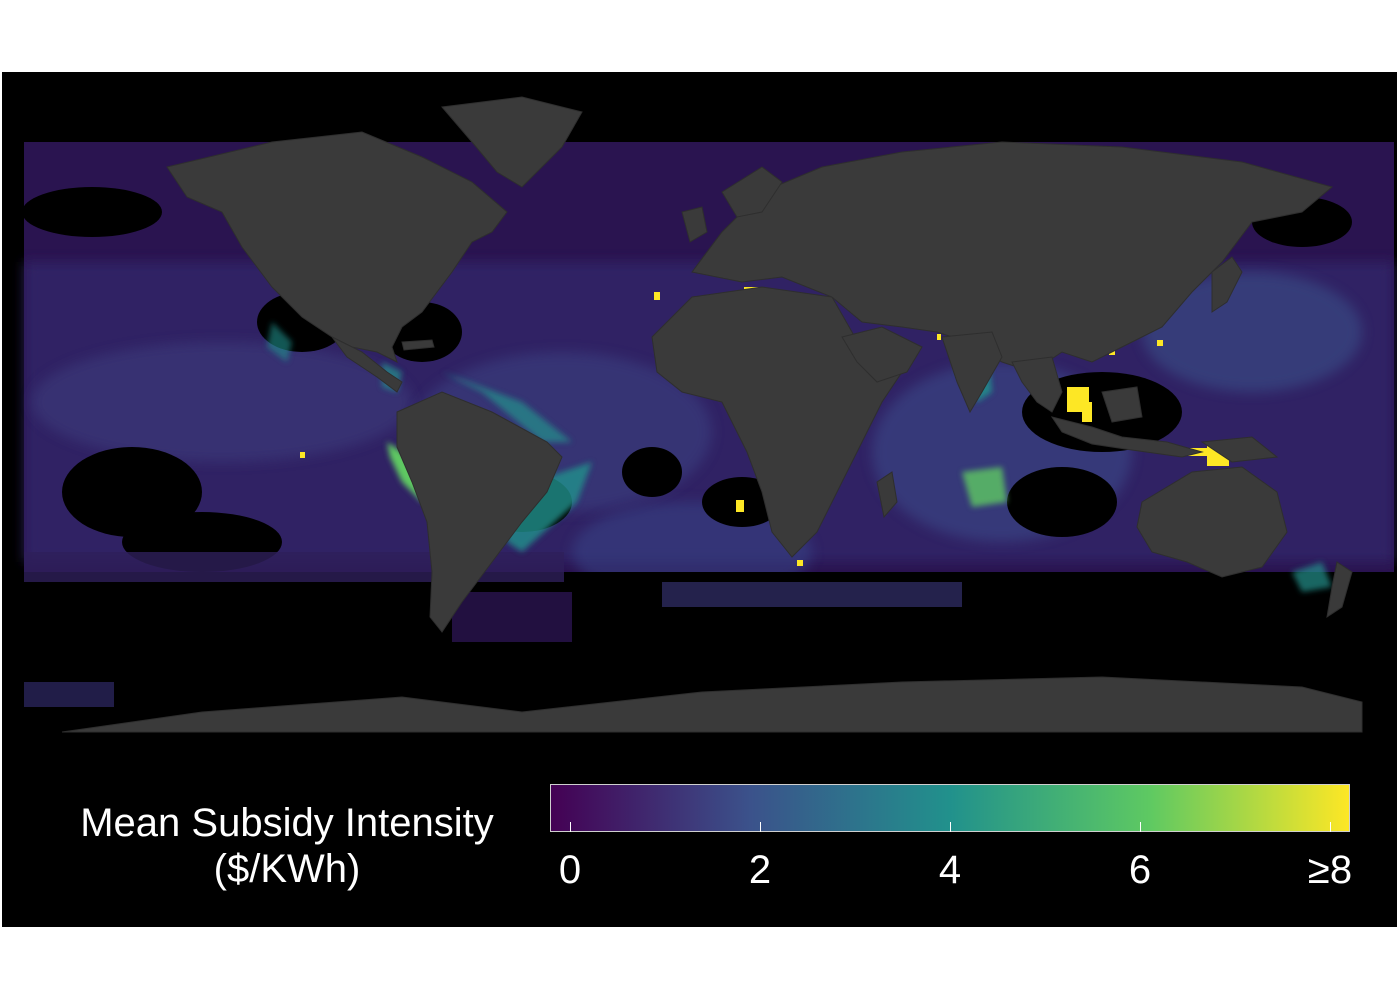  I want to click on land-antarctica, so click(712, 704).